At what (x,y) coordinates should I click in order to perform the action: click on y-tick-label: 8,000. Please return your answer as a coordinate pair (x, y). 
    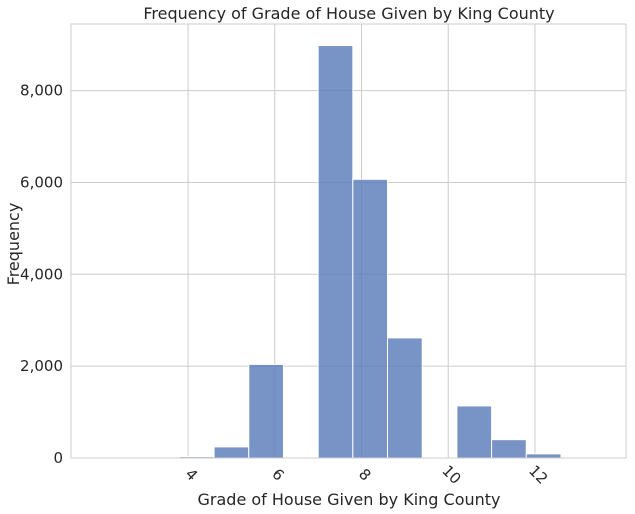
    Looking at the image, I should click on (41, 91).